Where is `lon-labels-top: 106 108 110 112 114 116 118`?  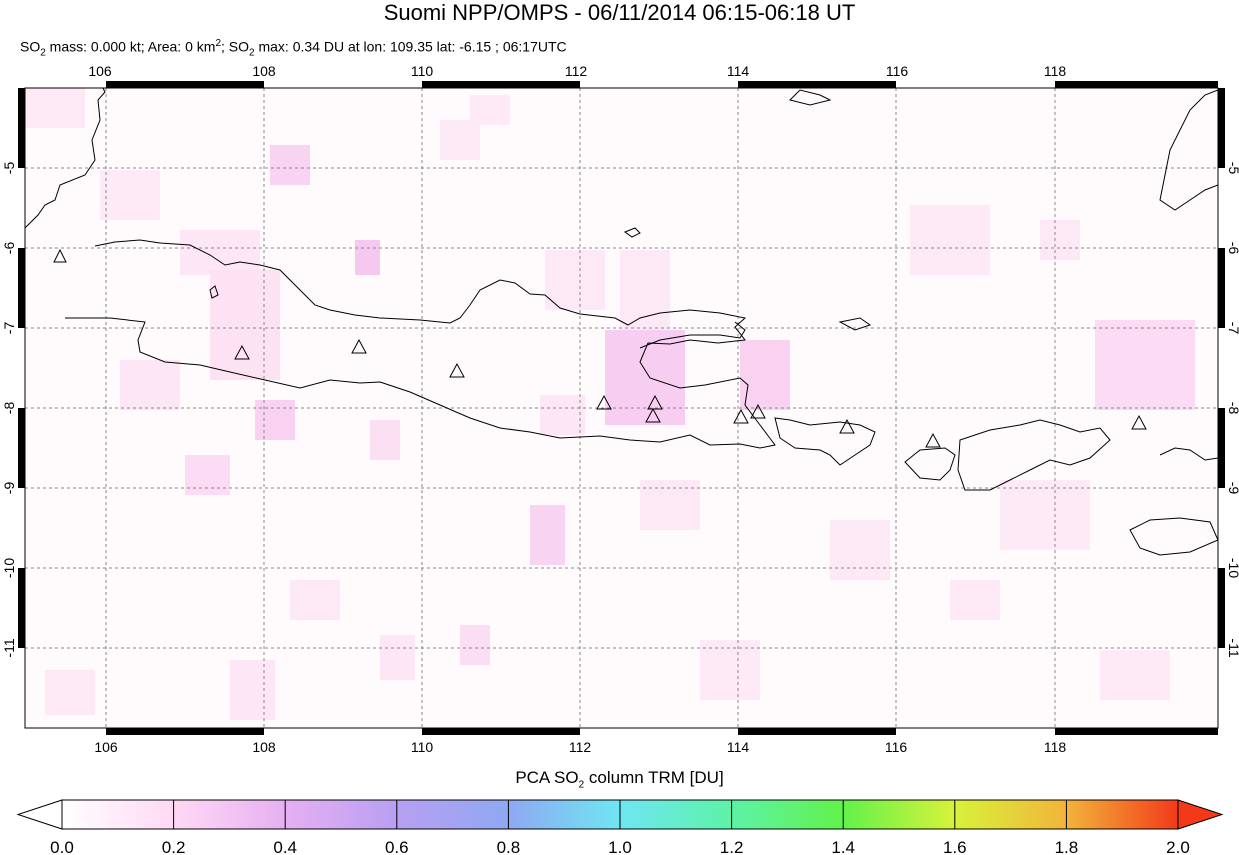
lon-labels-top: 106 108 110 112 114 116 118 is located at coordinates (577, 71).